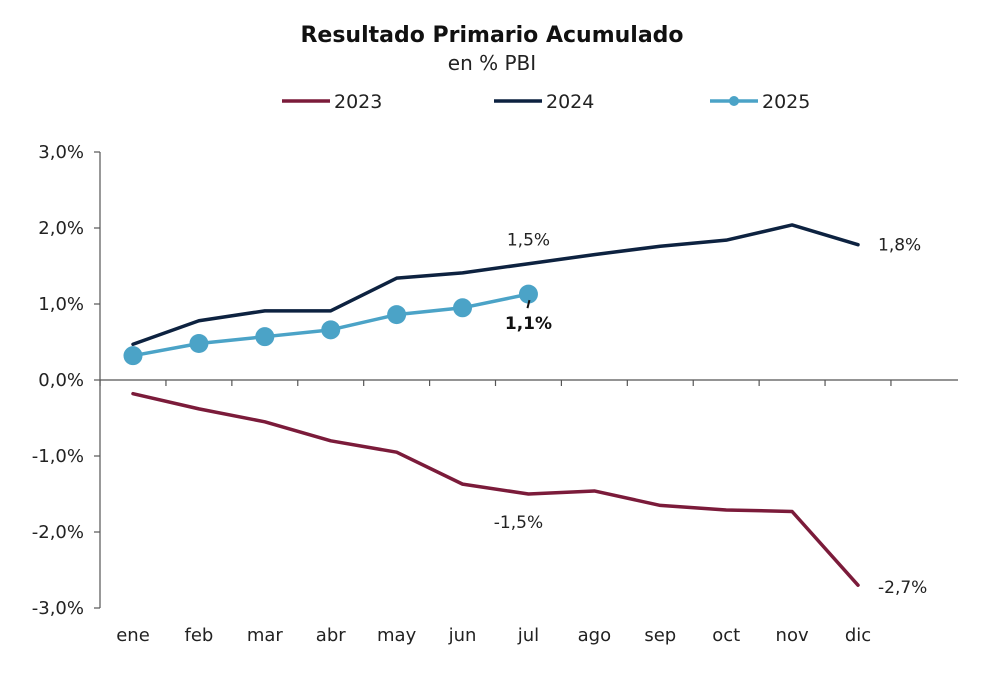  Describe the element at coordinates (61, 228) in the screenshot. I see `y-tick-label: 2,0%` at that location.